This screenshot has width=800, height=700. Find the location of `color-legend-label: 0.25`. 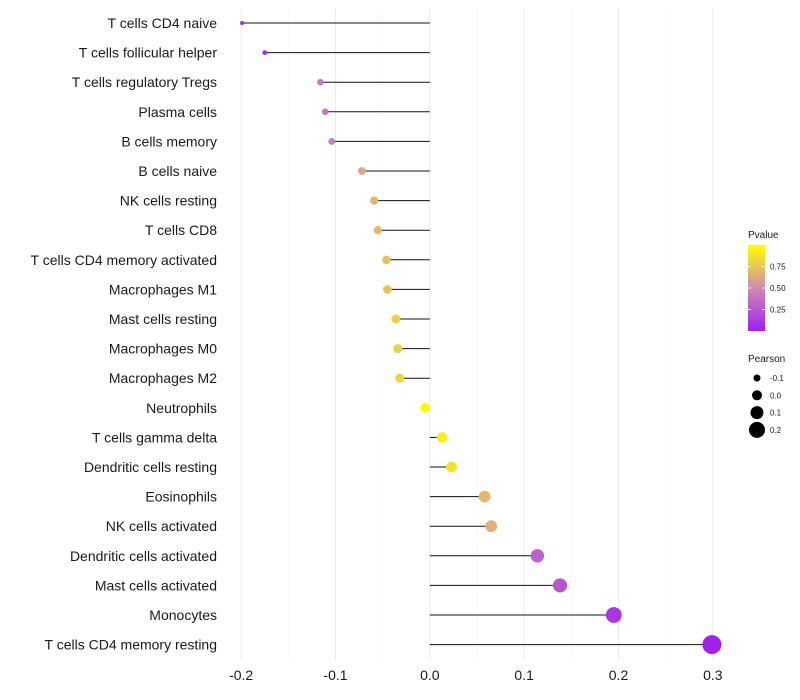

color-legend-label: 0.25 is located at coordinates (778, 310).